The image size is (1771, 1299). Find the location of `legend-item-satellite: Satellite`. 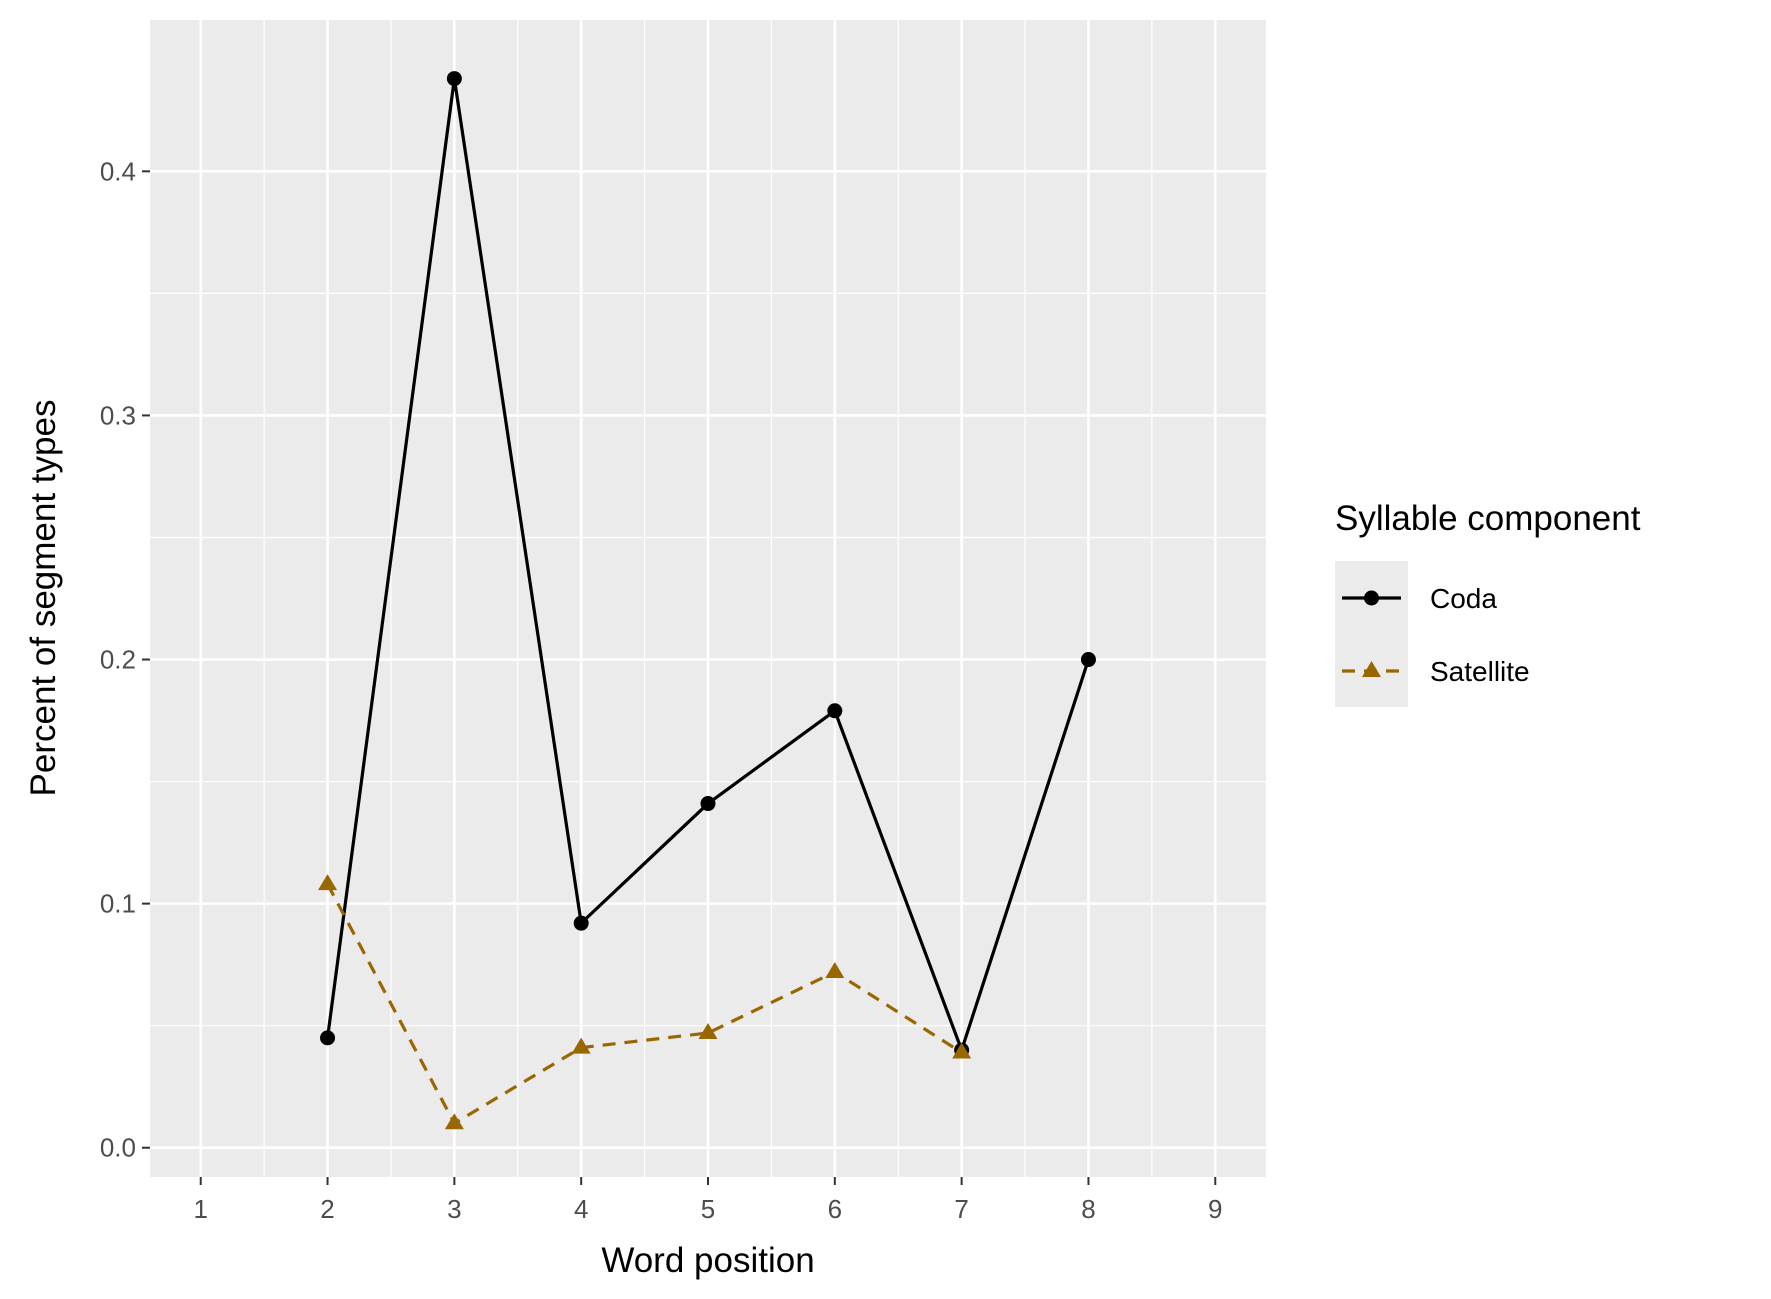

legend-item-satellite: Satellite is located at coordinates (1436, 671).